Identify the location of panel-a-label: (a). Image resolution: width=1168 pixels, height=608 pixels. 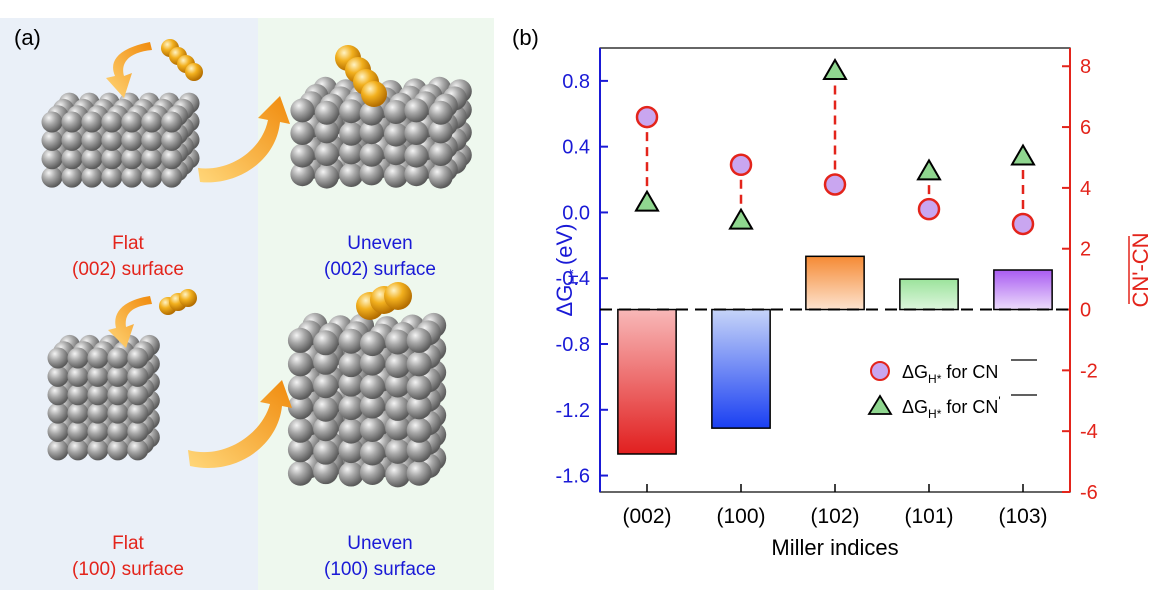
(27, 37).